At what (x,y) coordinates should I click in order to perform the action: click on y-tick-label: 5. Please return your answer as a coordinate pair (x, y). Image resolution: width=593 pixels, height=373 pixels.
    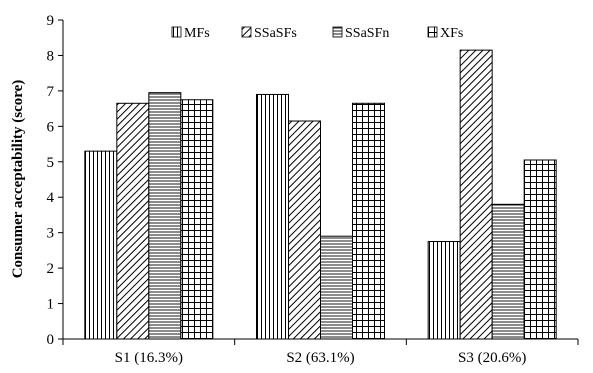
    Looking at the image, I should click on (51, 163).